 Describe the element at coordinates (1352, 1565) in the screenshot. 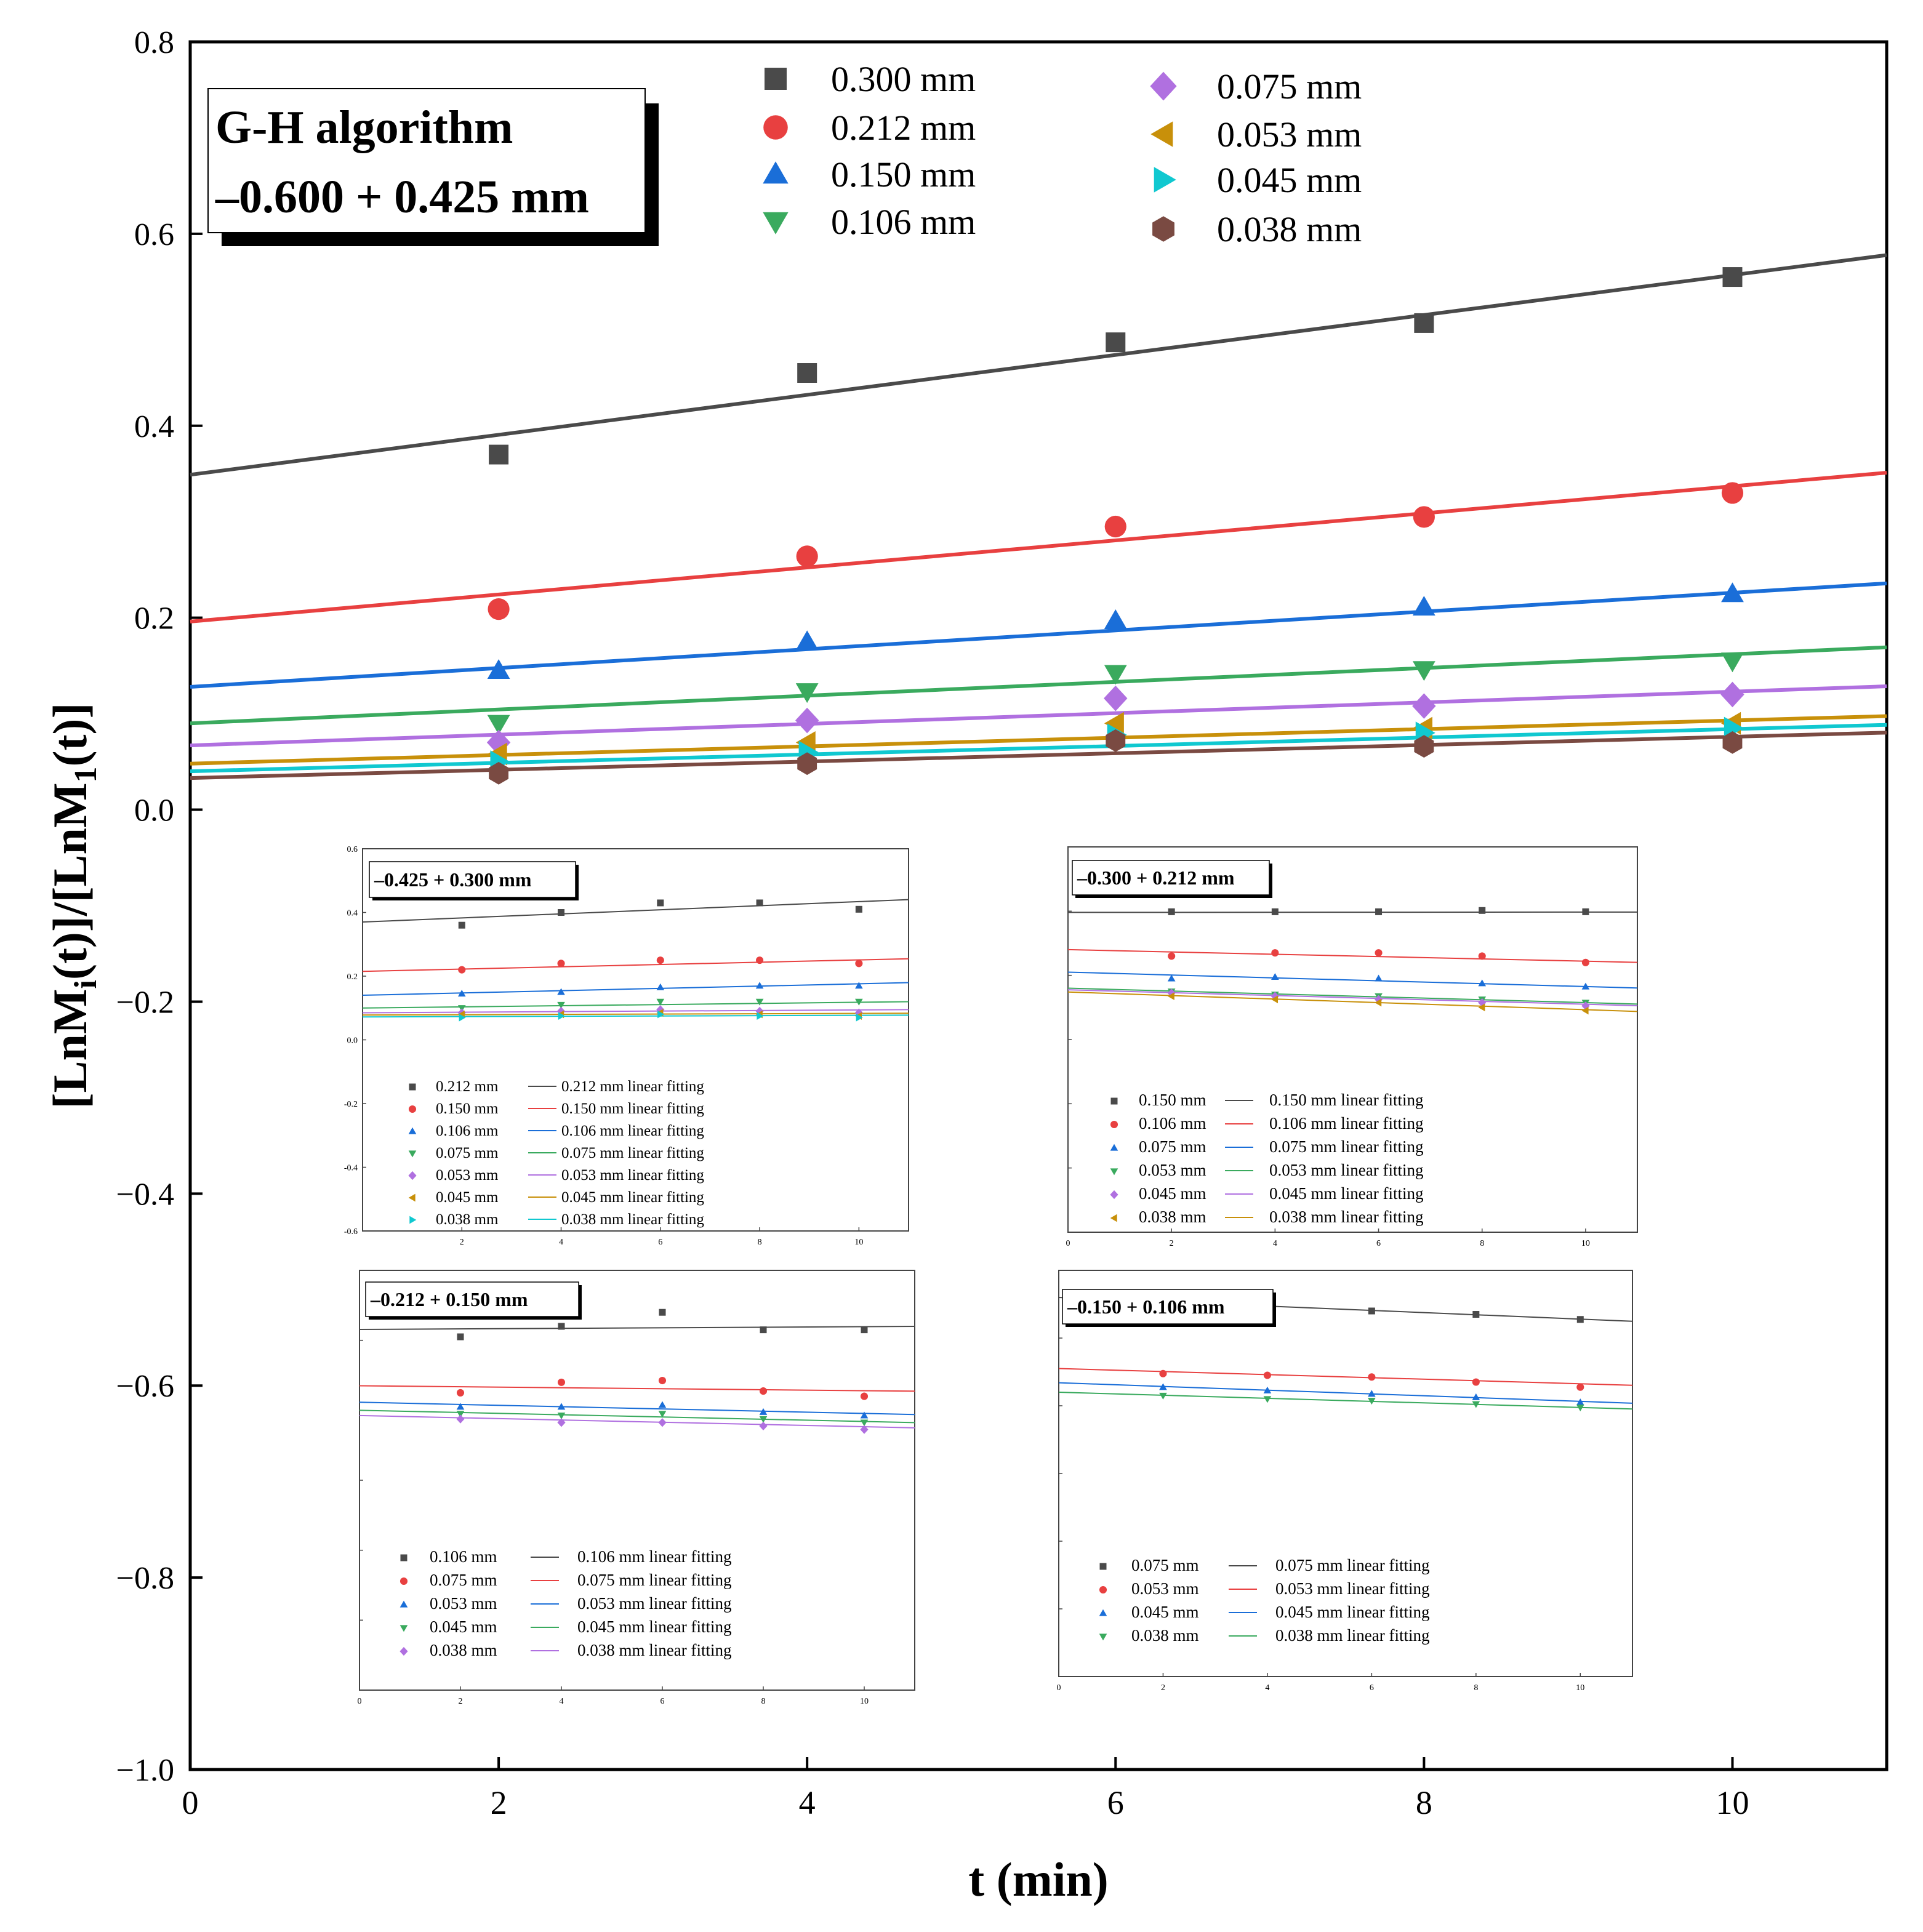

I see `inset4-legend-fit-label: 0.075 mm linear fitting` at that location.